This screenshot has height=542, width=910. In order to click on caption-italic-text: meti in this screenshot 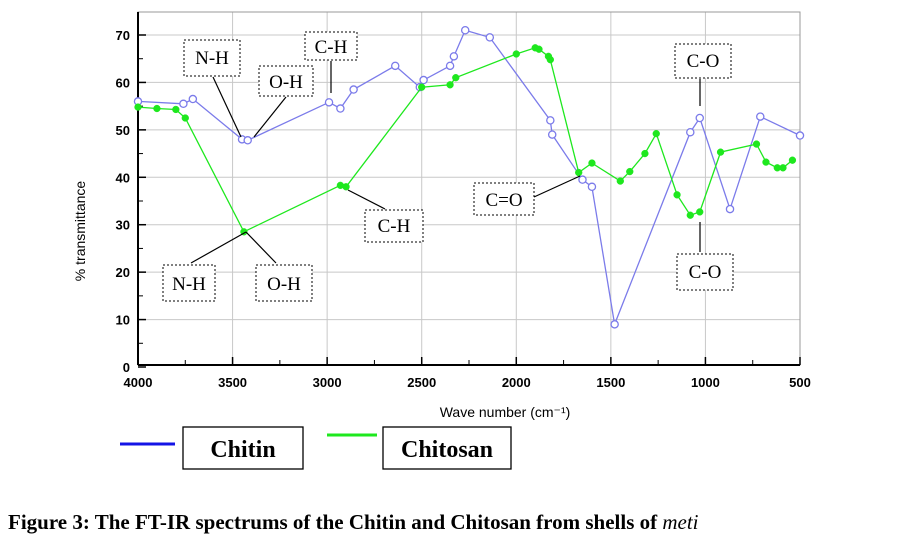, I will do `click(680, 522)`.